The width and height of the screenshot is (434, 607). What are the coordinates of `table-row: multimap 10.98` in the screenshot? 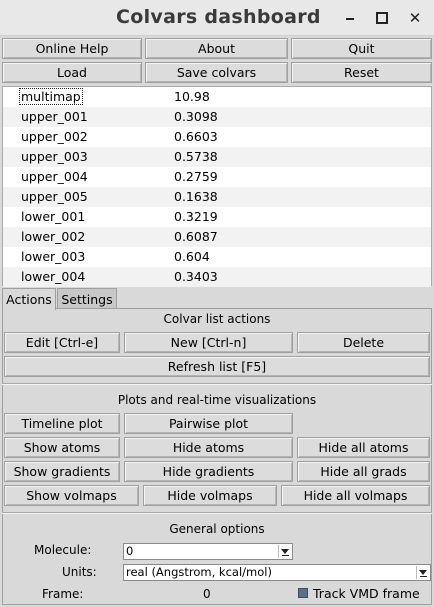 It's located at (217, 97).